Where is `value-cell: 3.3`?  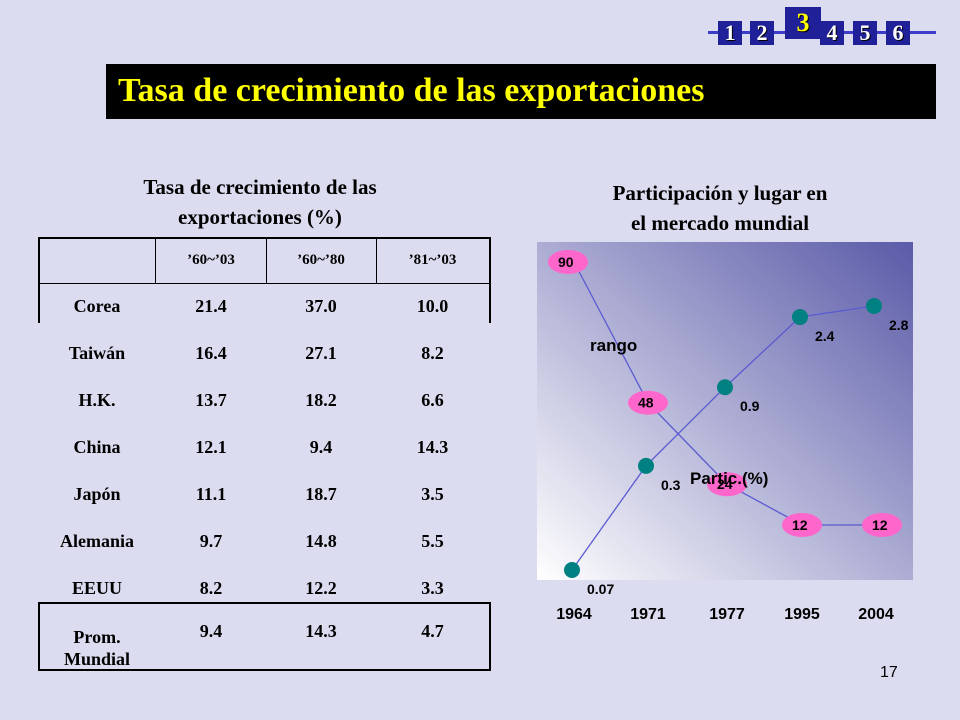
value-cell: 3.3 is located at coordinates (432, 588).